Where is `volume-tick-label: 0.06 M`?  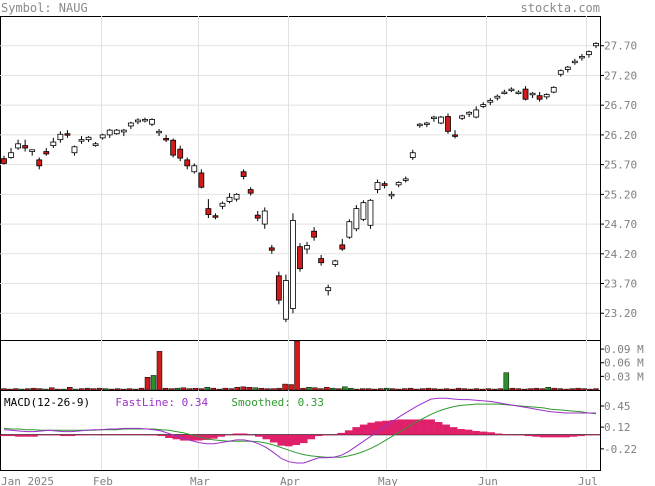 volume-tick-label: 0.06 M is located at coordinates (624, 363).